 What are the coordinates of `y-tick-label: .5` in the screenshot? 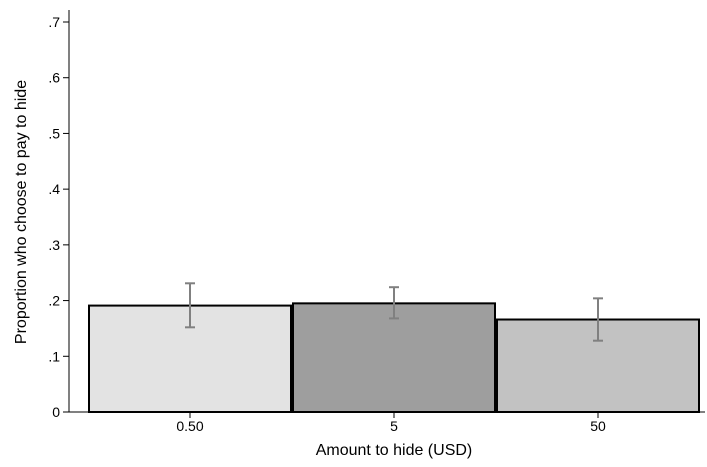 It's located at (54, 133).